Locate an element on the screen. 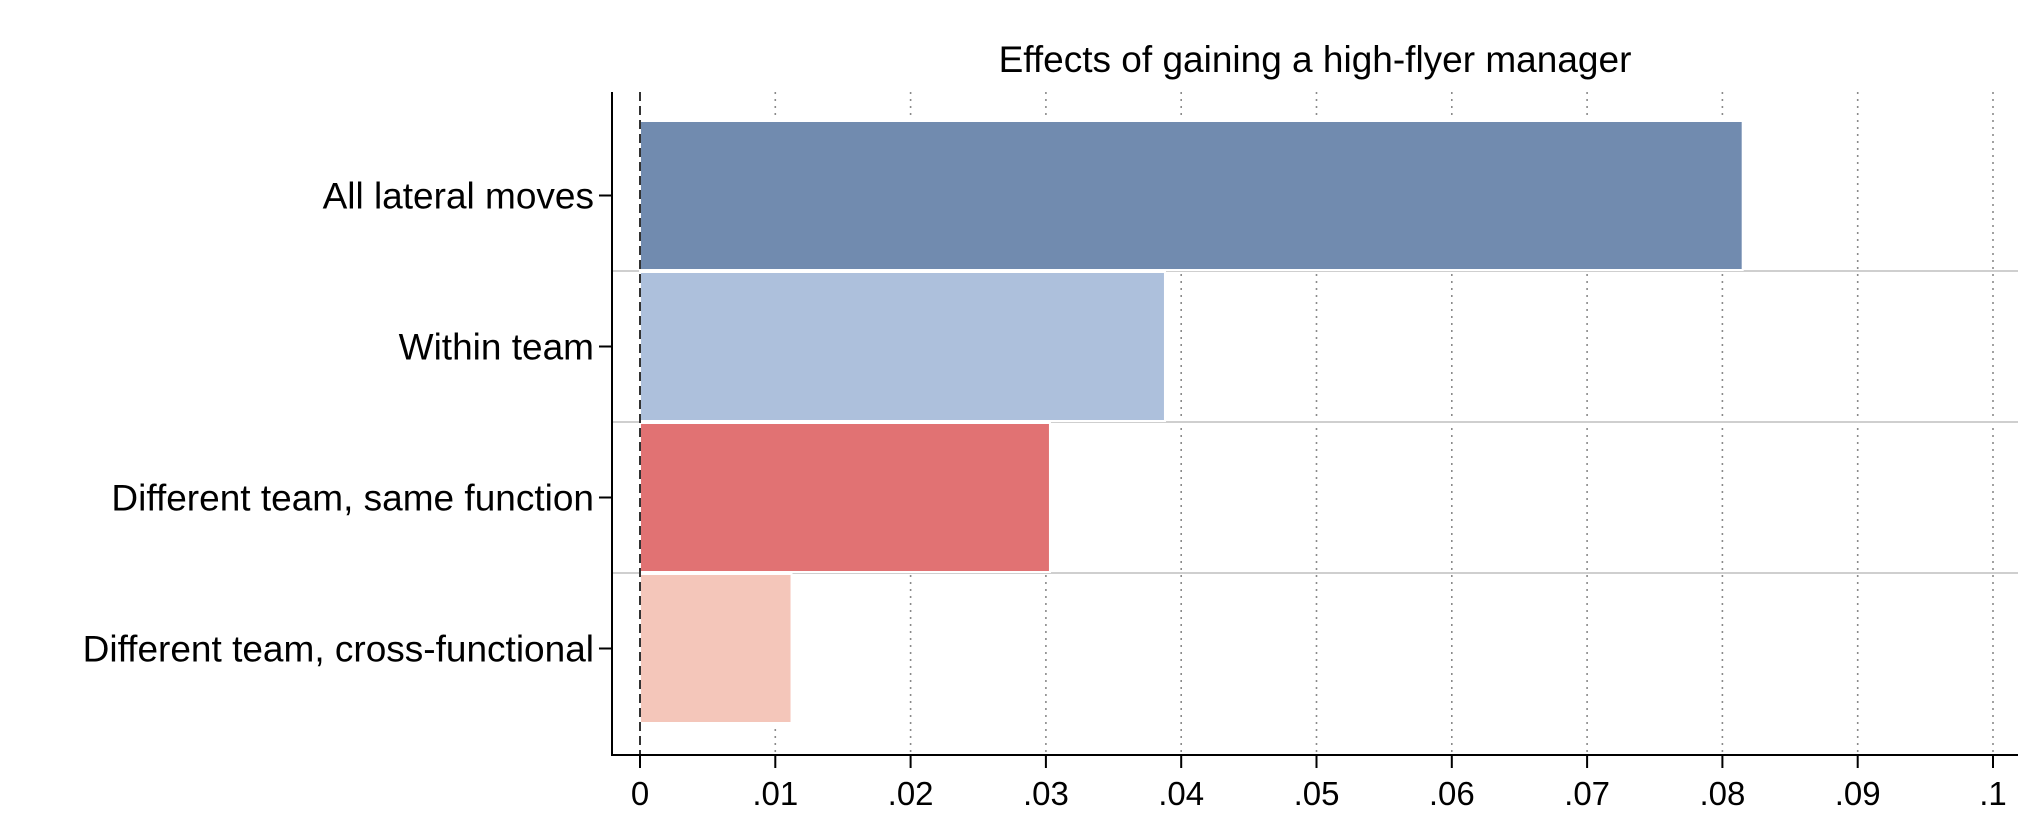  x-tick-label-1: .01 is located at coordinates (775, 793).